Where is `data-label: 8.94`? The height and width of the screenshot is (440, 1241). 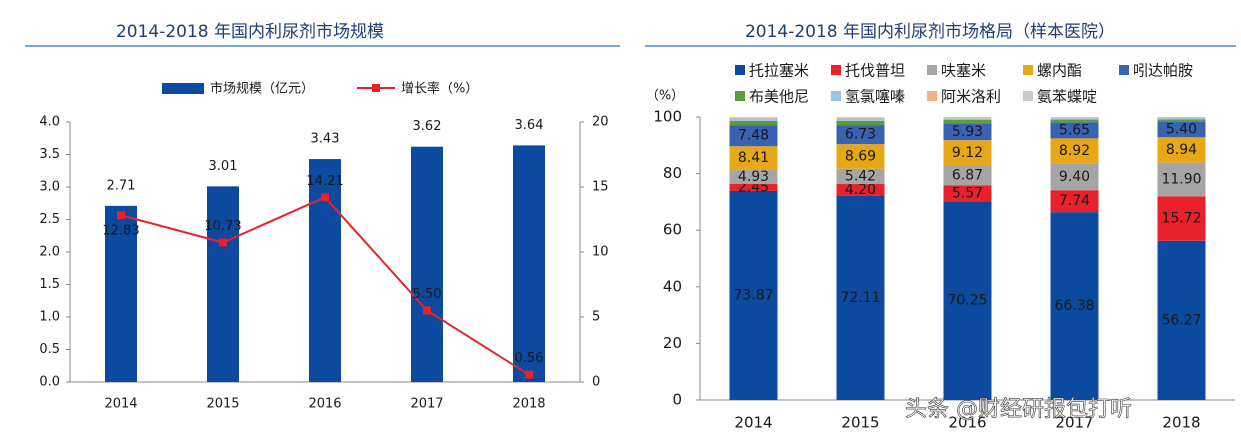
data-label: 8.94 is located at coordinates (1181, 150).